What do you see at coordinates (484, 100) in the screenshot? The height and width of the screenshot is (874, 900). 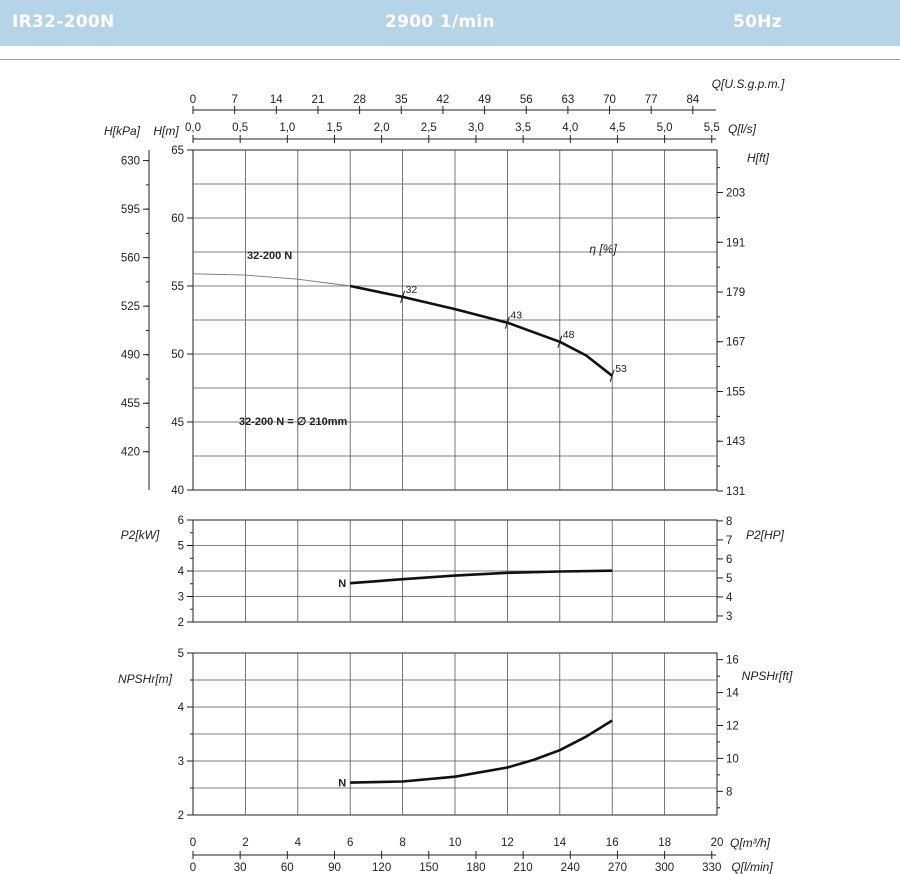 I see `gpm-tick-label: 49` at bounding box center [484, 100].